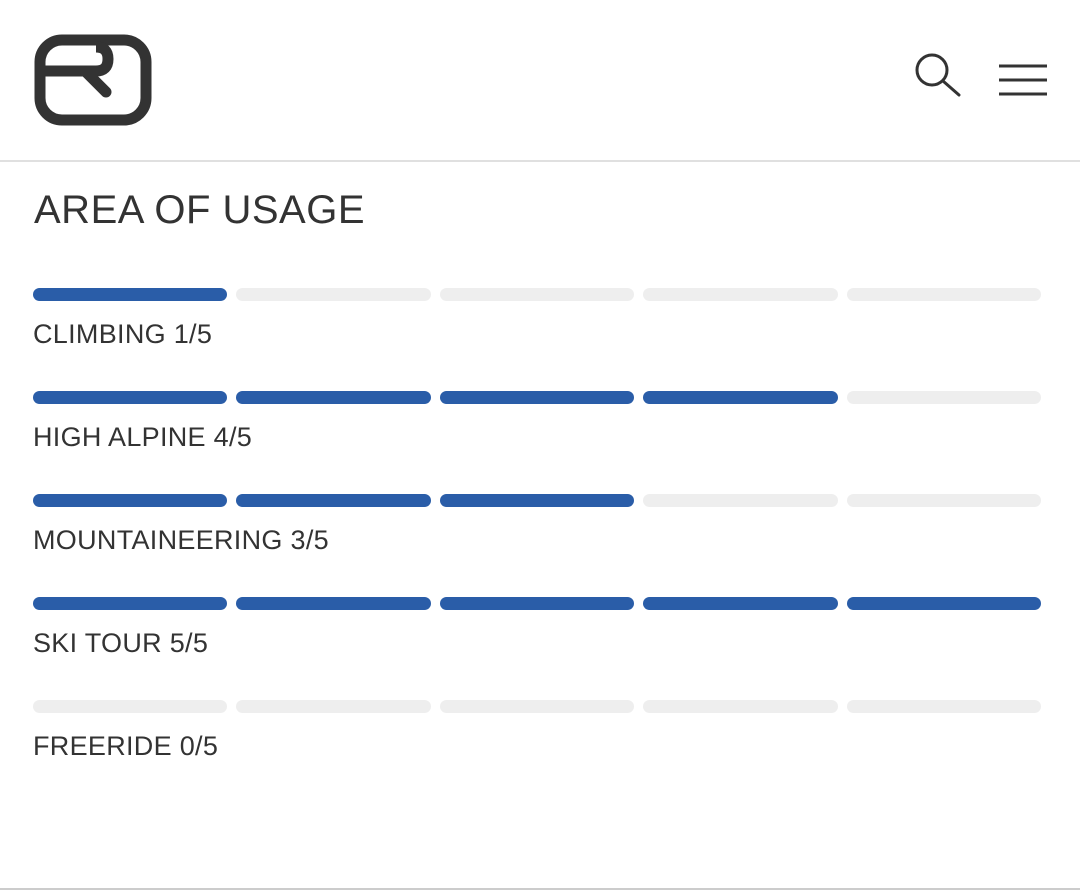  I want to click on usage-rating-item: MOUNTAINEERING 3/5, so click(537, 545).